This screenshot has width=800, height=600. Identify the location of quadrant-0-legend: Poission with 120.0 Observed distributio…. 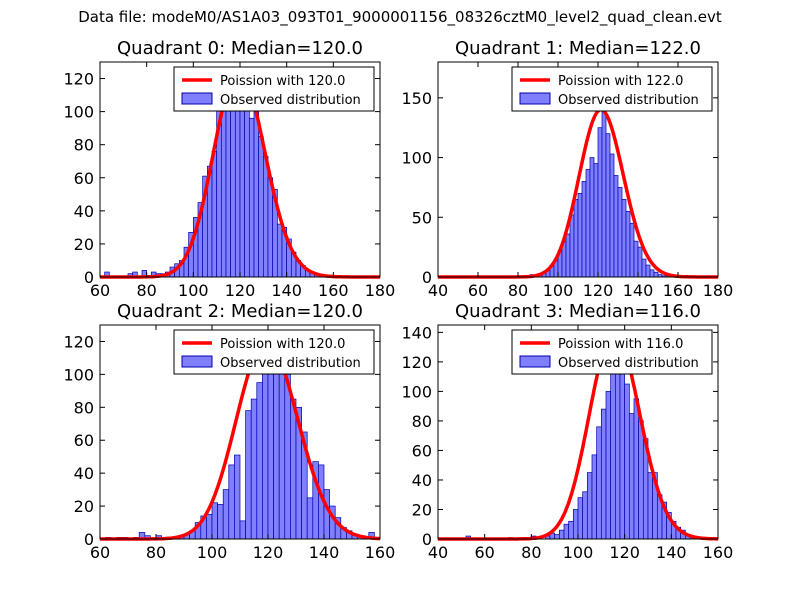
(274, 89).